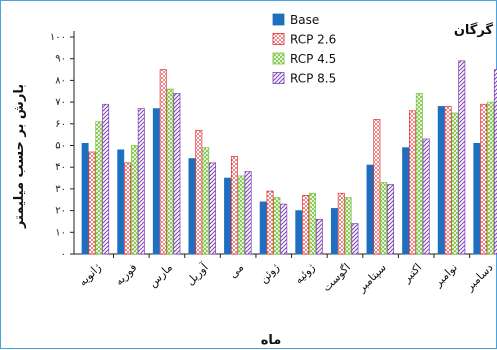 This screenshot has height=350, width=497. What do you see at coordinates (60, 189) in the screenshot?
I see `y-tick-label: ۳۰` at bounding box center [60, 189].